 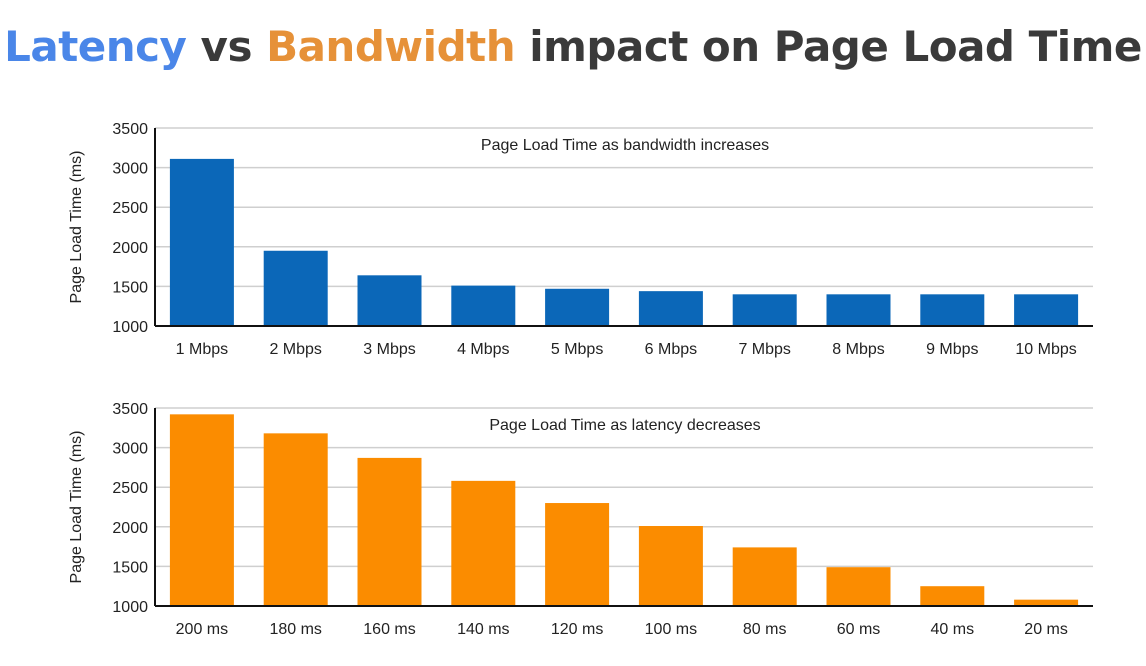 I want to click on bandwidth-ytick-label: 1500, so click(x=130, y=287).